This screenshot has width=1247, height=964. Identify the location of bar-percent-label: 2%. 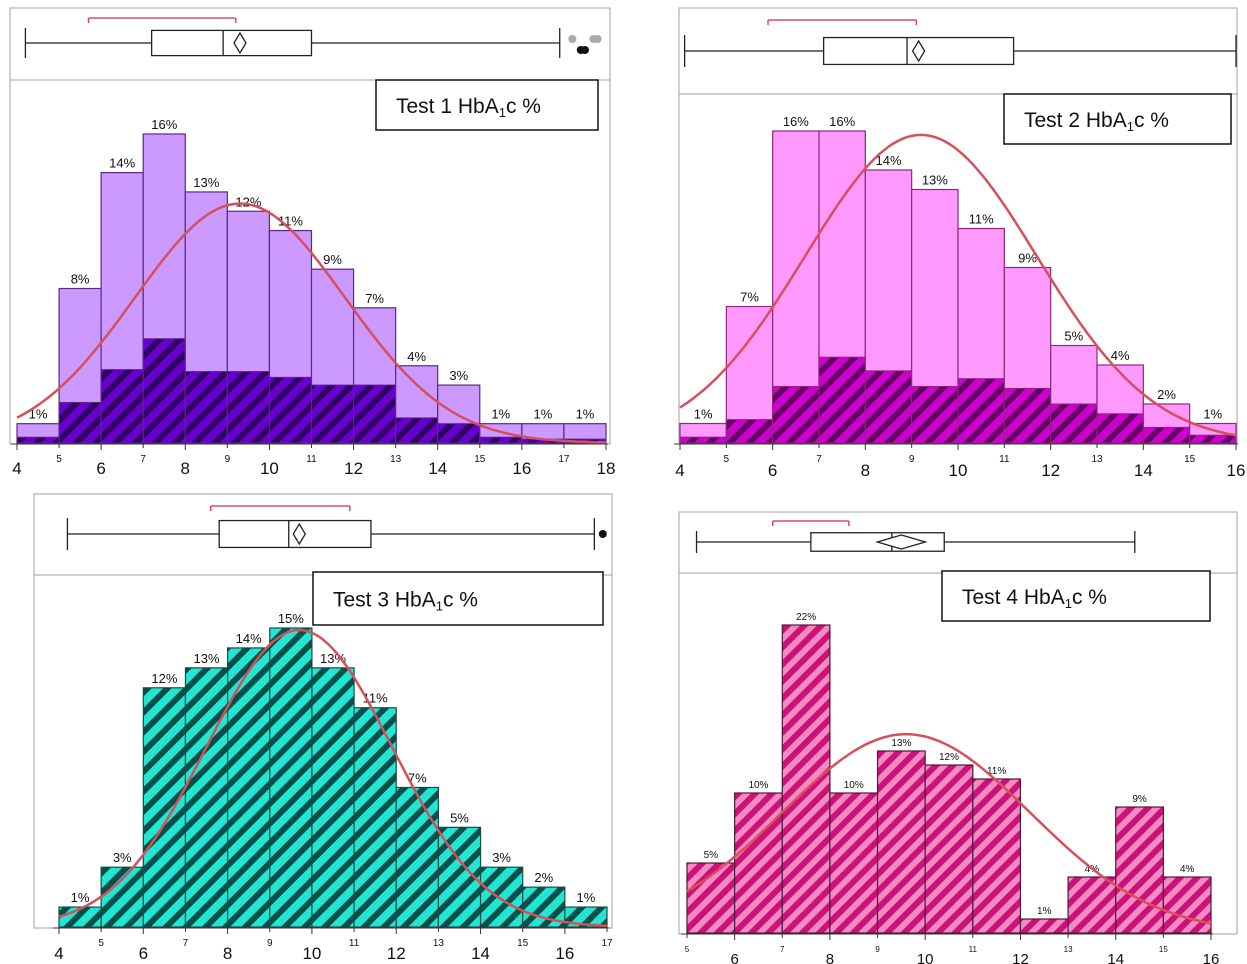
(543, 877).